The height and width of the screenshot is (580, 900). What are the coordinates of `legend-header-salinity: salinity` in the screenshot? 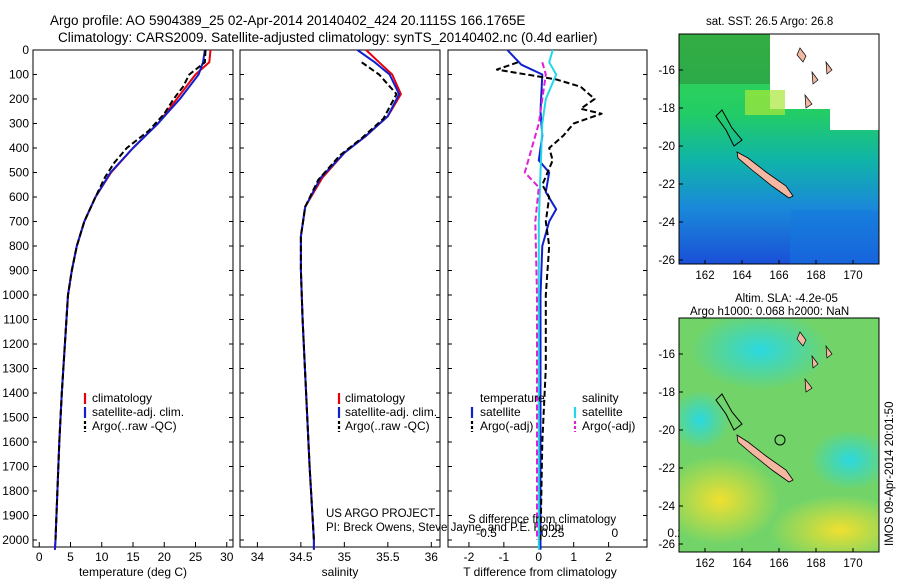 It's located at (600, 398).